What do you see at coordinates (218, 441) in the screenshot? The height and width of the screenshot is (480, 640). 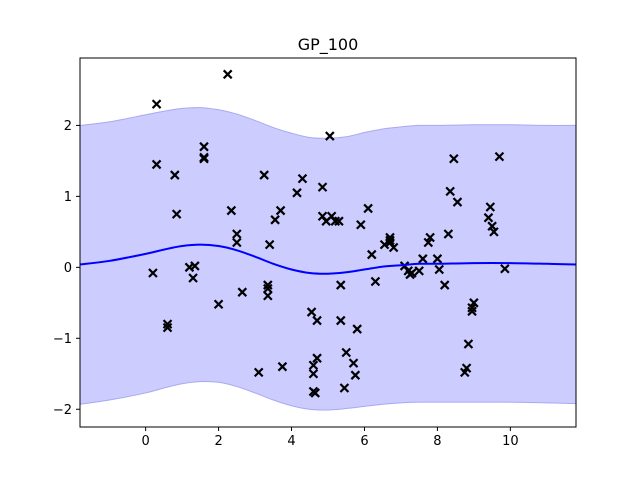 I see `x-tick-label: 2` at bounding box center [218, 441].